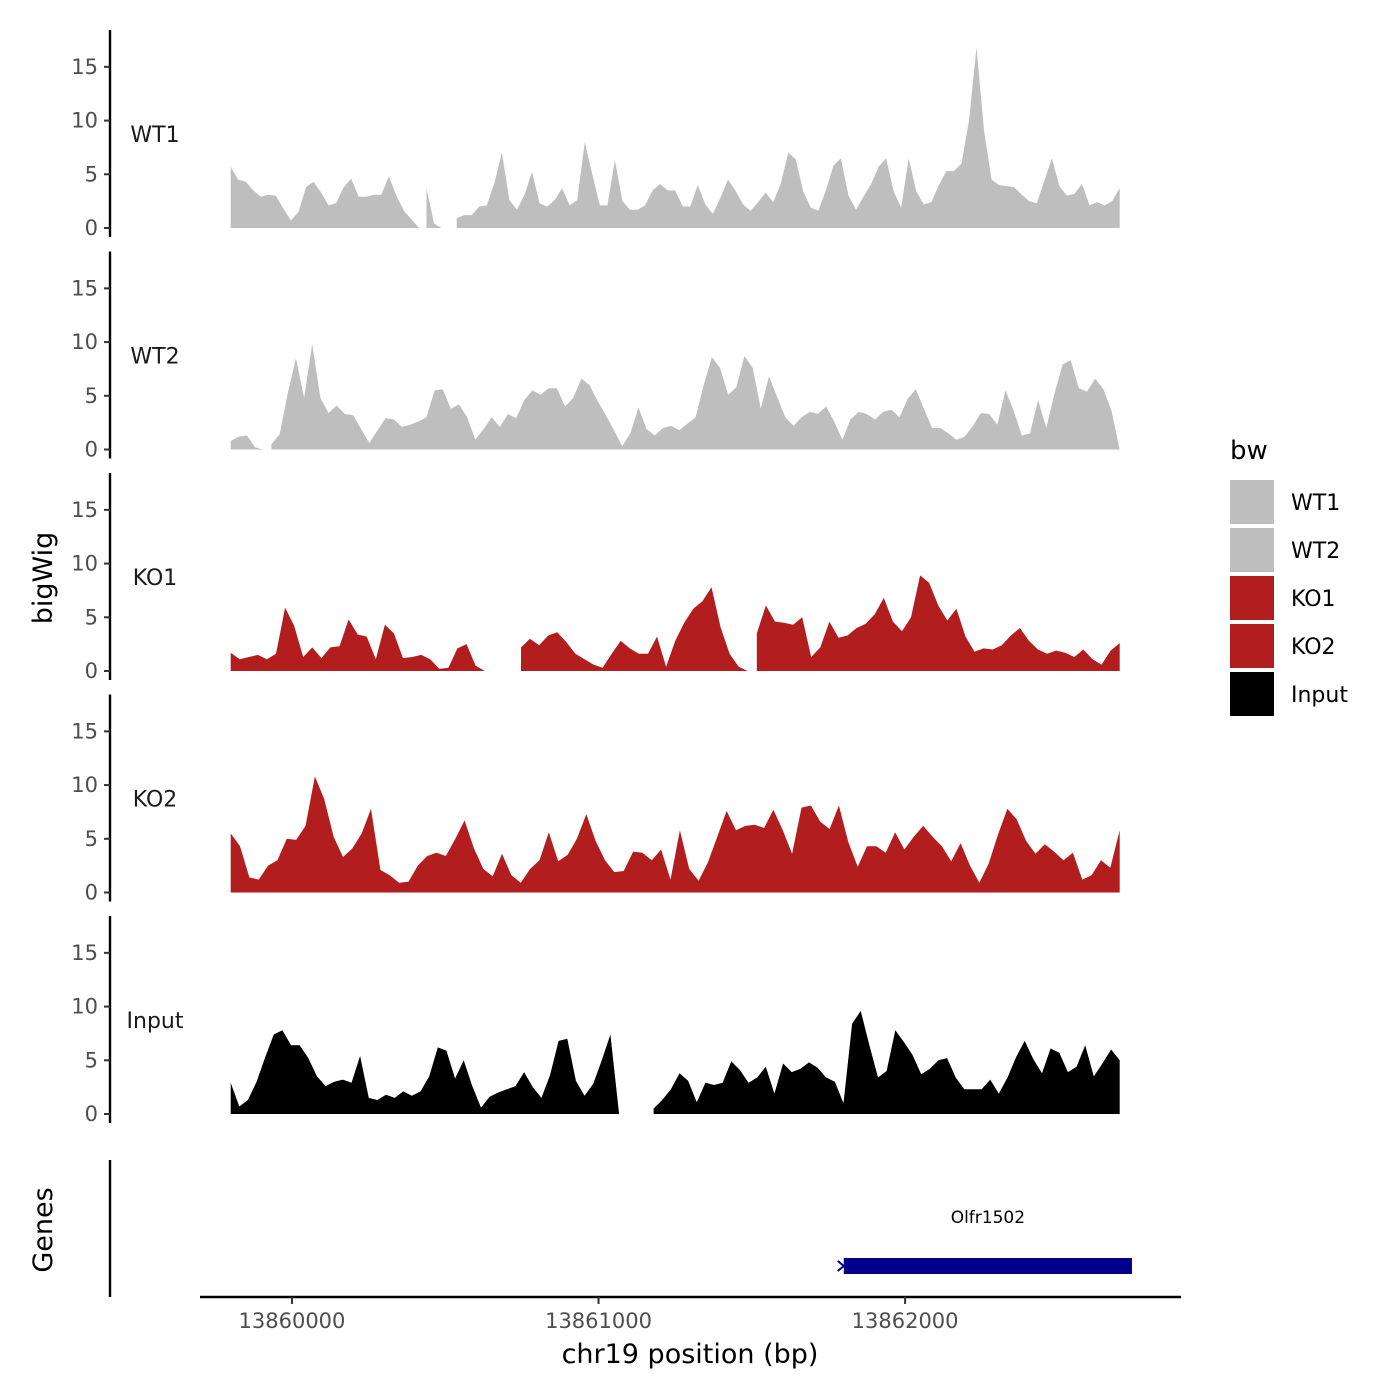 The height and width of the screenshot is (1400, 1400). I want to click on track-ko2: 0 5 10 15 KO2, so click(595, 799).